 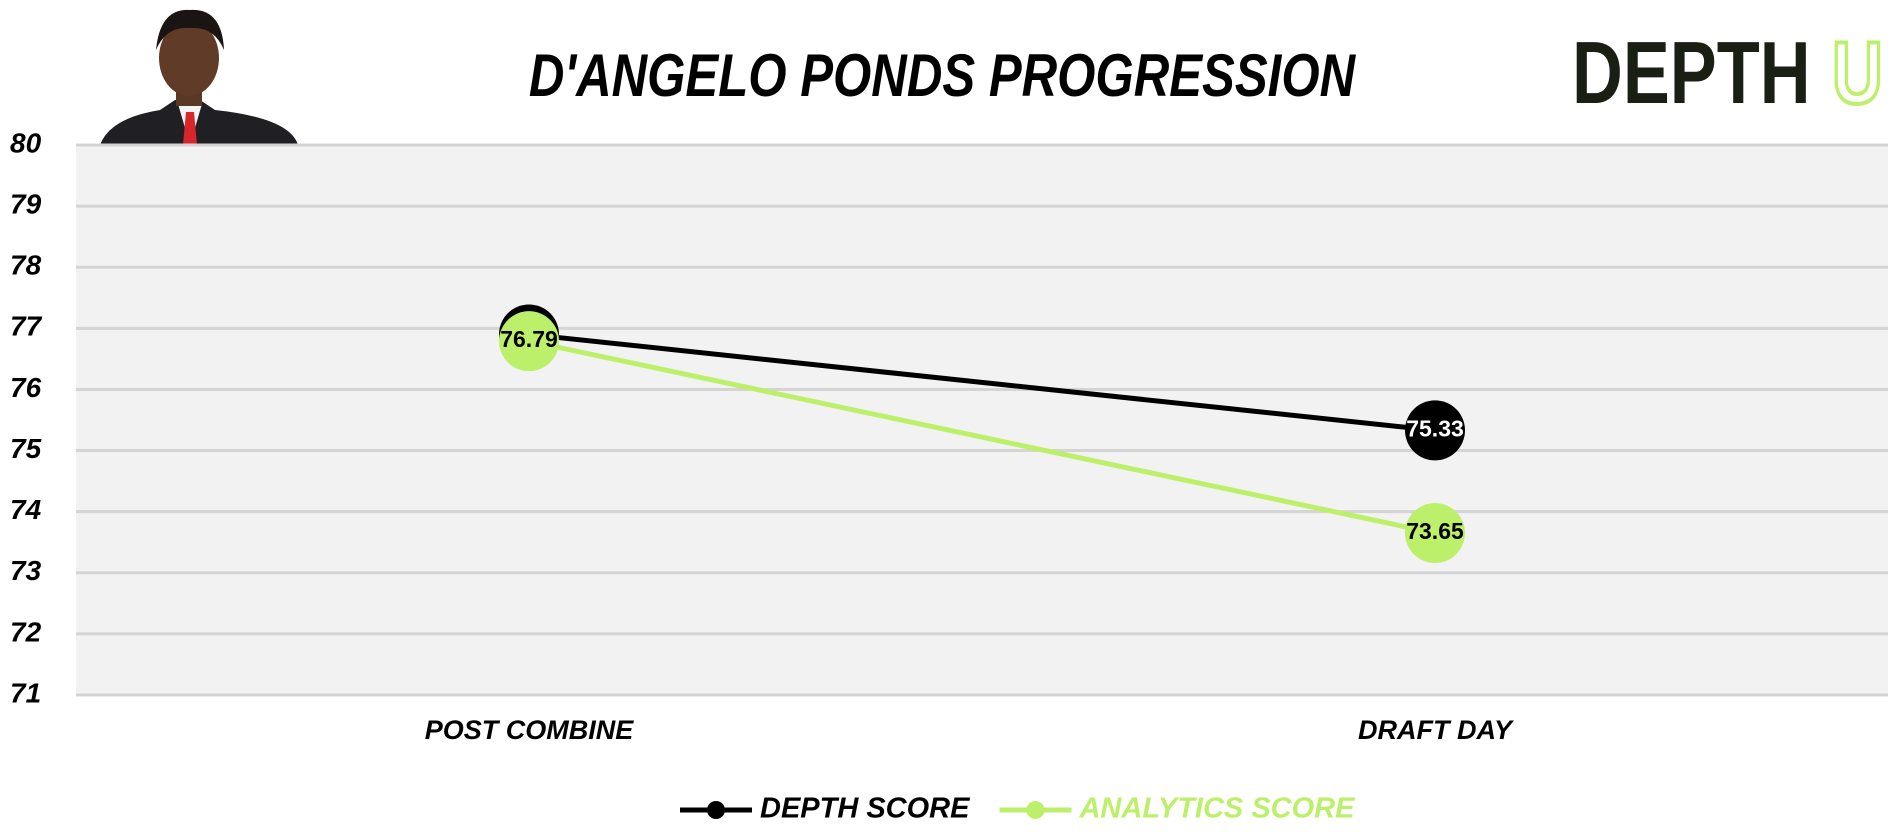 I want to click on logo: DEPTH U, so click(x=1728, y=73).